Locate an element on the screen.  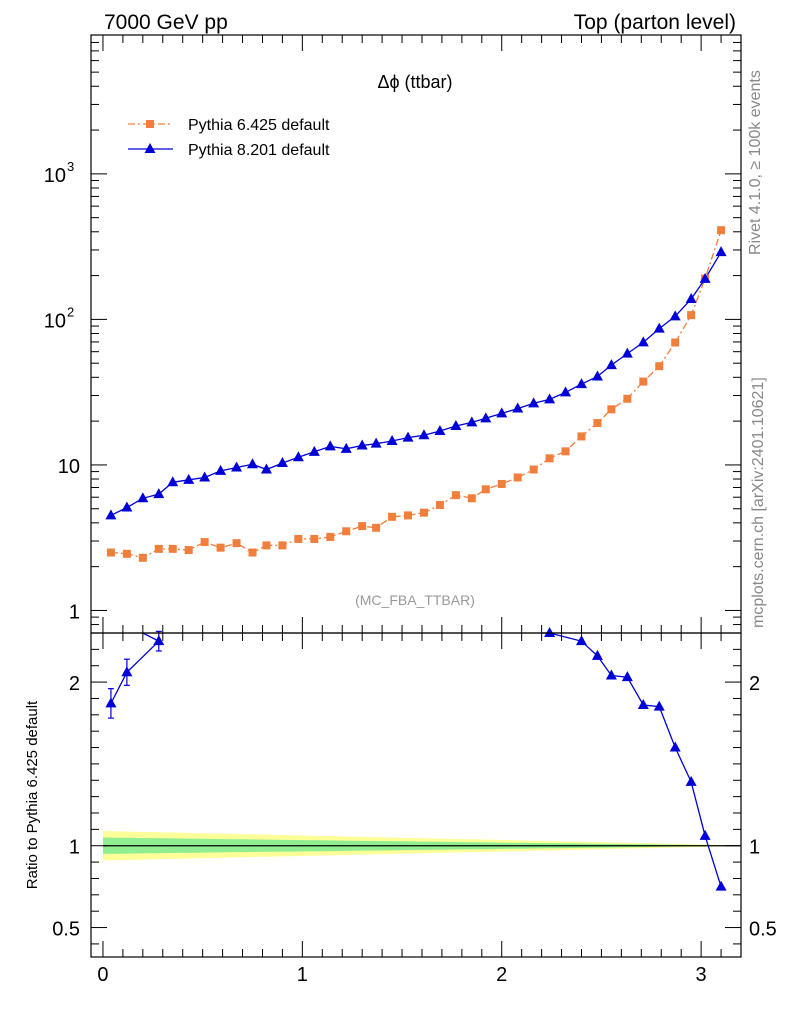
legend-marker-pythia6 is located at coordinates (150, 124).